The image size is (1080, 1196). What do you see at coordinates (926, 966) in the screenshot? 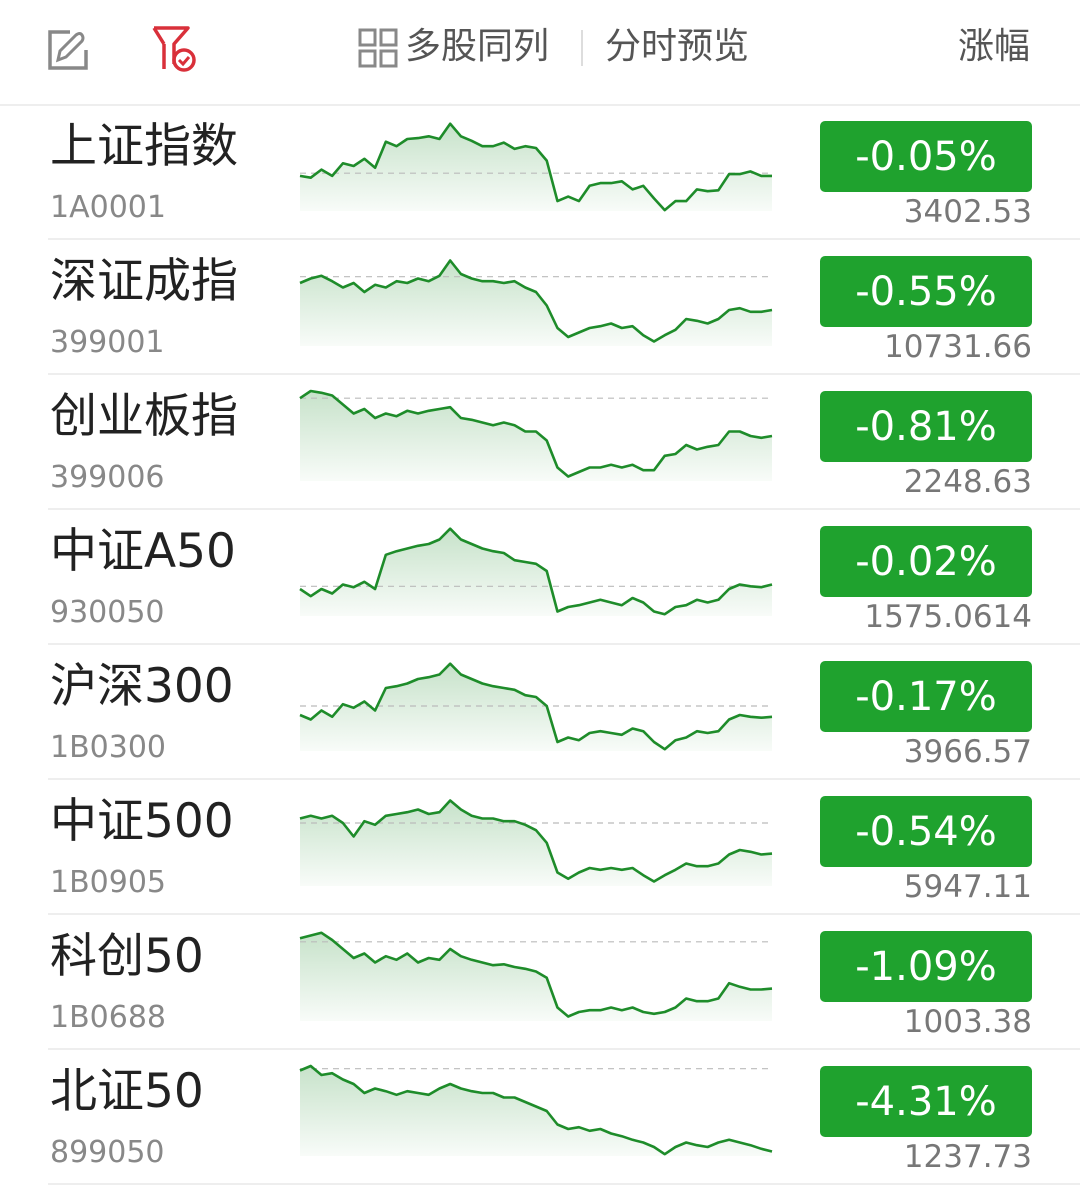
I see `change-badge: -1.09%` at bounding box center [926, 966].